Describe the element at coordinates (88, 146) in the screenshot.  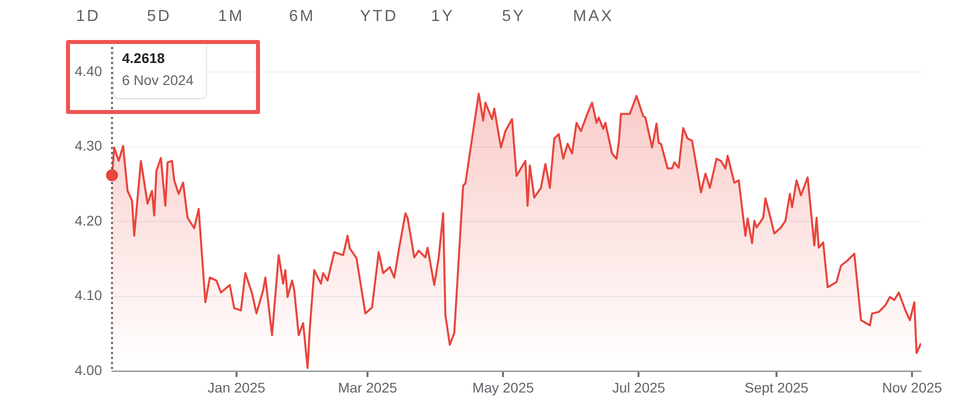
I see `y-tick-label: 4.30` at that location.